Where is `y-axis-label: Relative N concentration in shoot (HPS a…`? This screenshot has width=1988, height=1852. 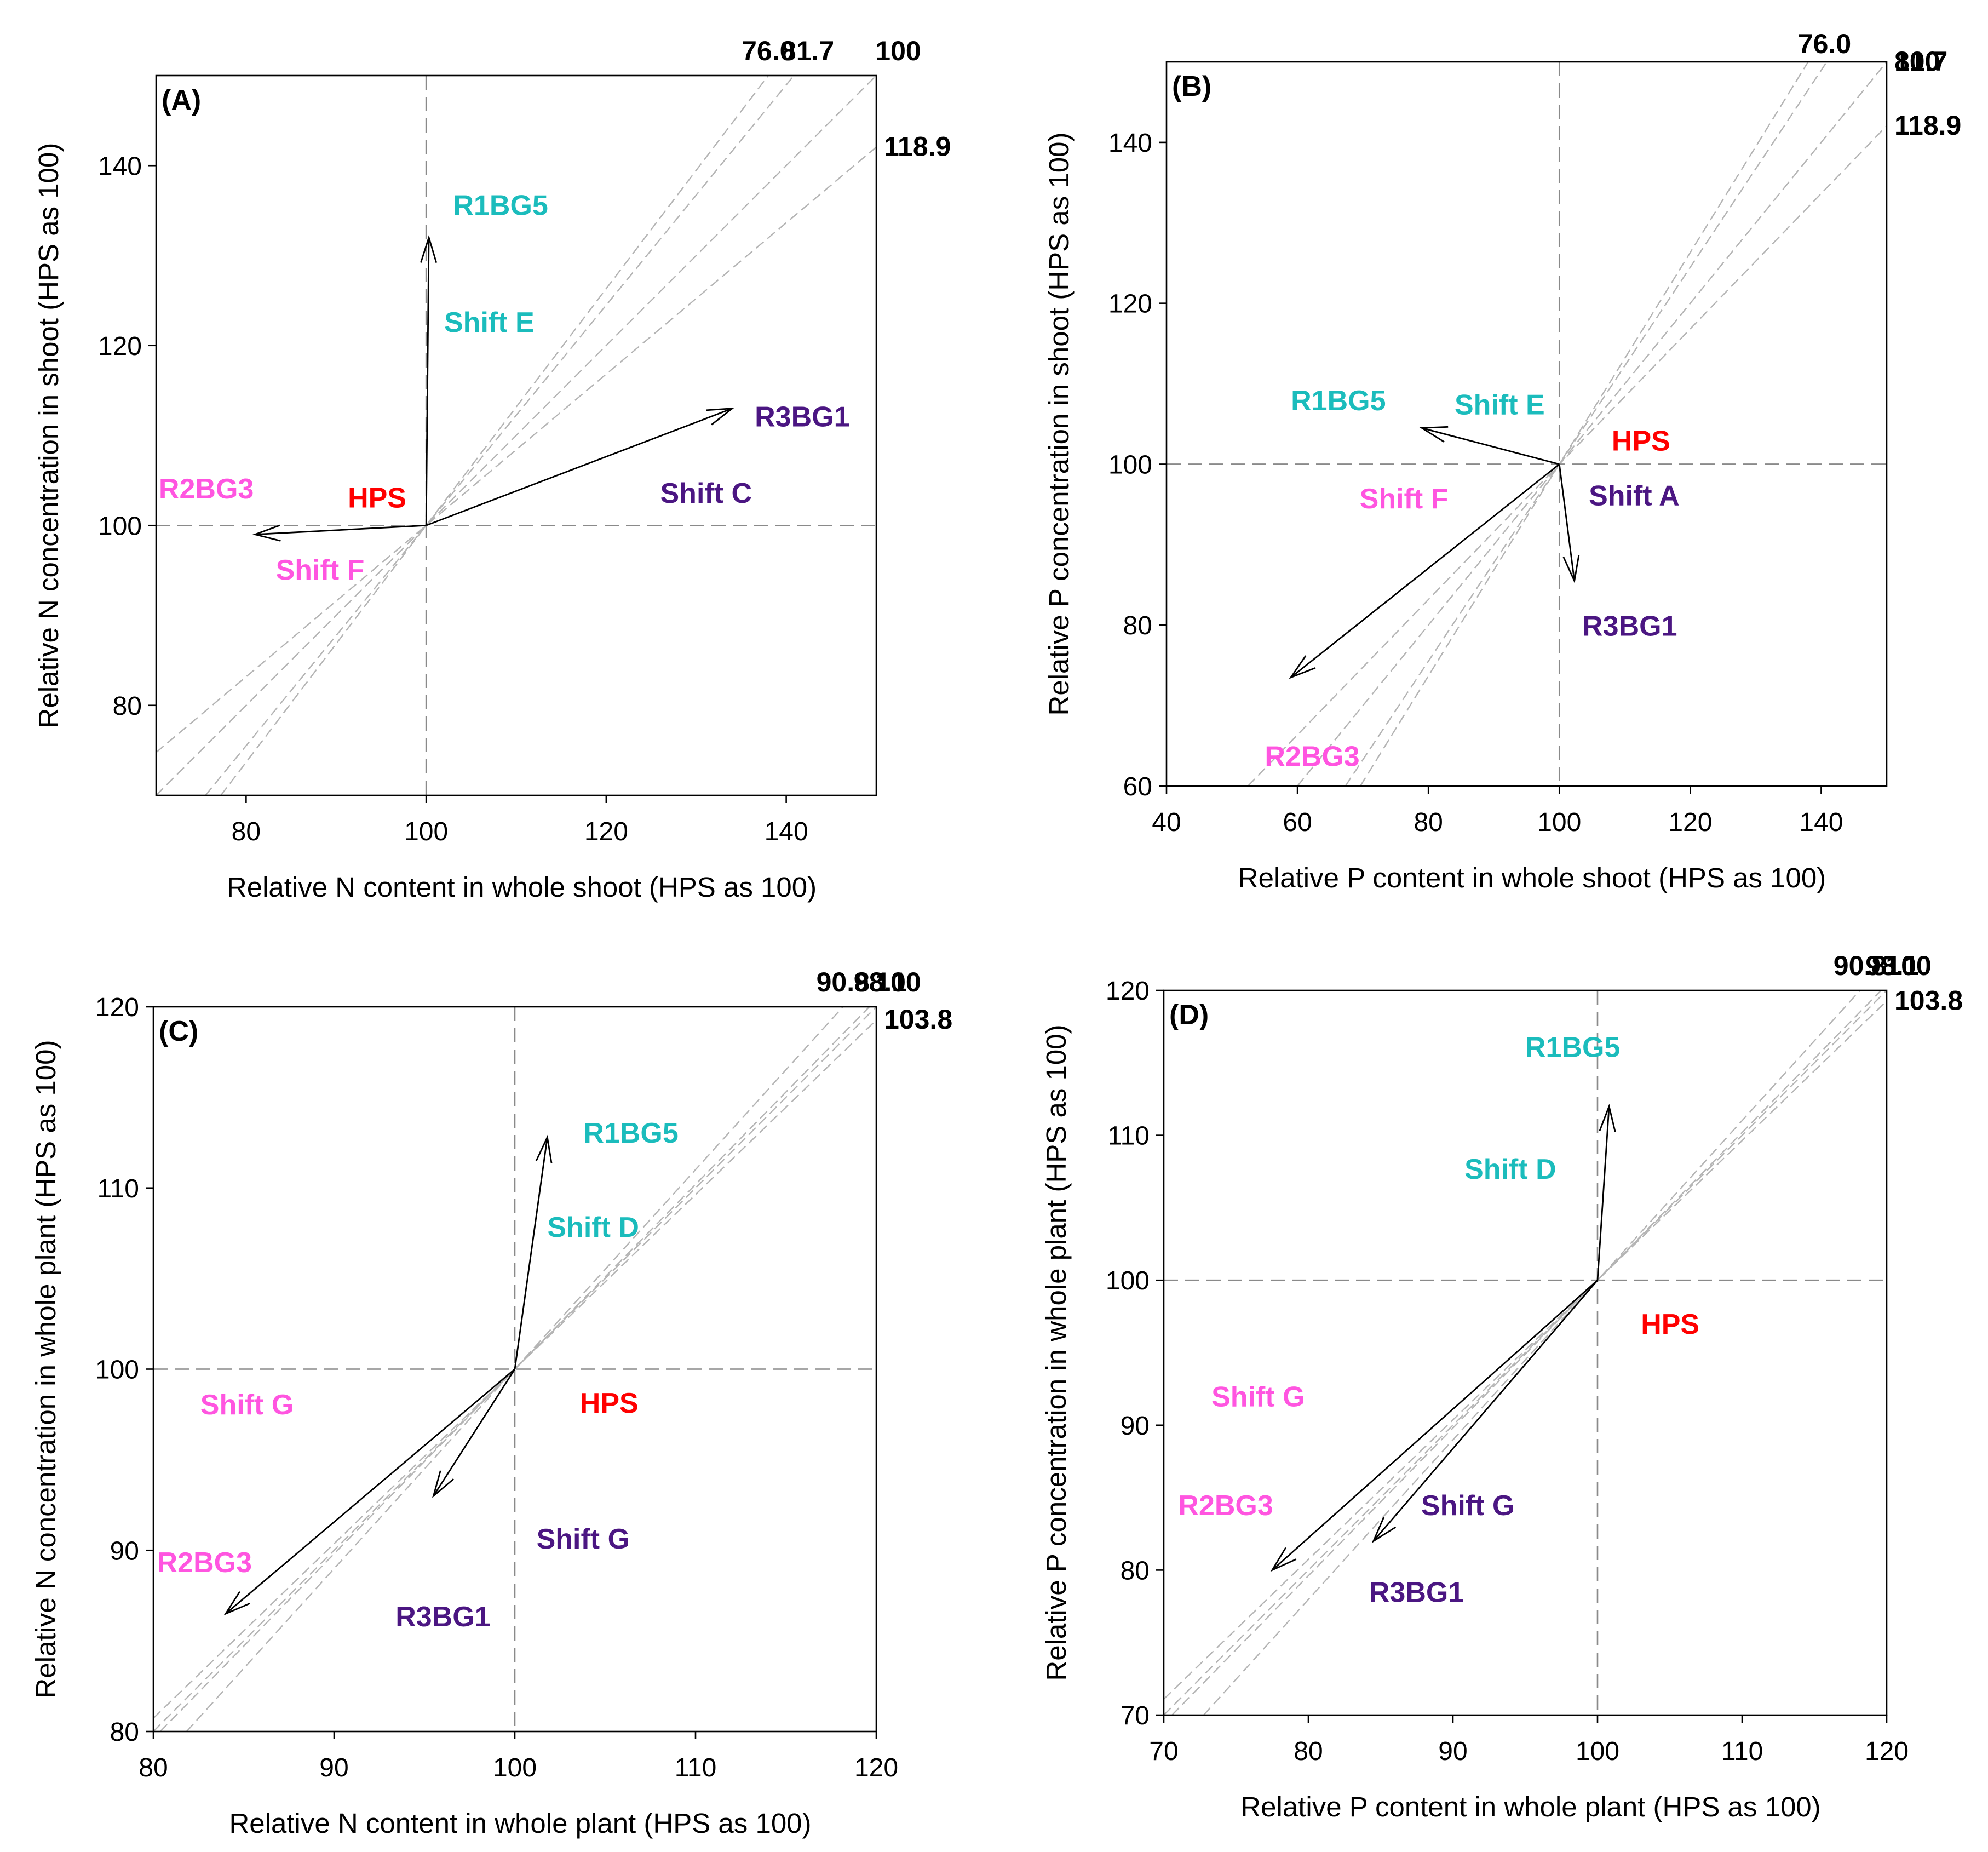 y-axis-label: Relative N concentration in shoot (HPS a… is located at coordinates (48, 436).